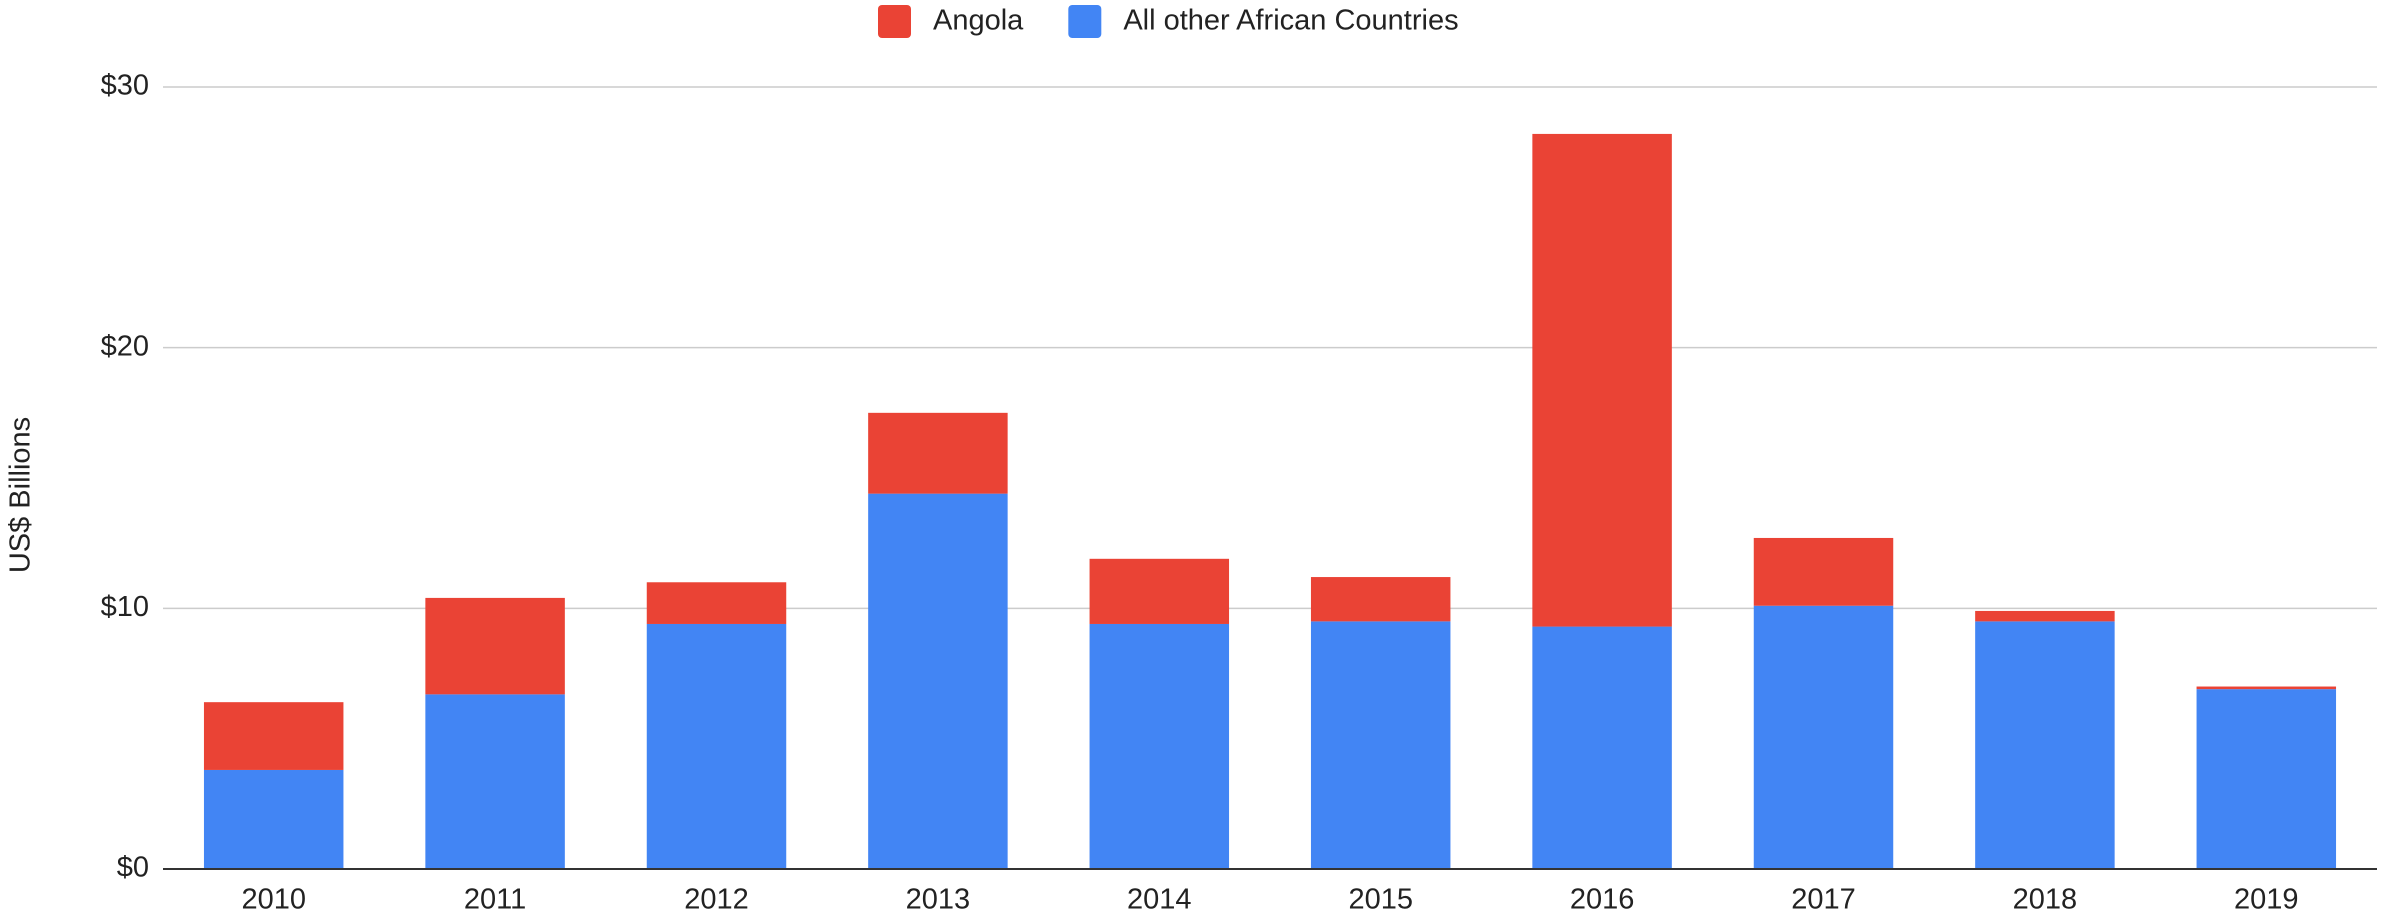  Describe the element at coordinates (125, 86) in the screenshot. I see `y-tick-label: $30` at that location.